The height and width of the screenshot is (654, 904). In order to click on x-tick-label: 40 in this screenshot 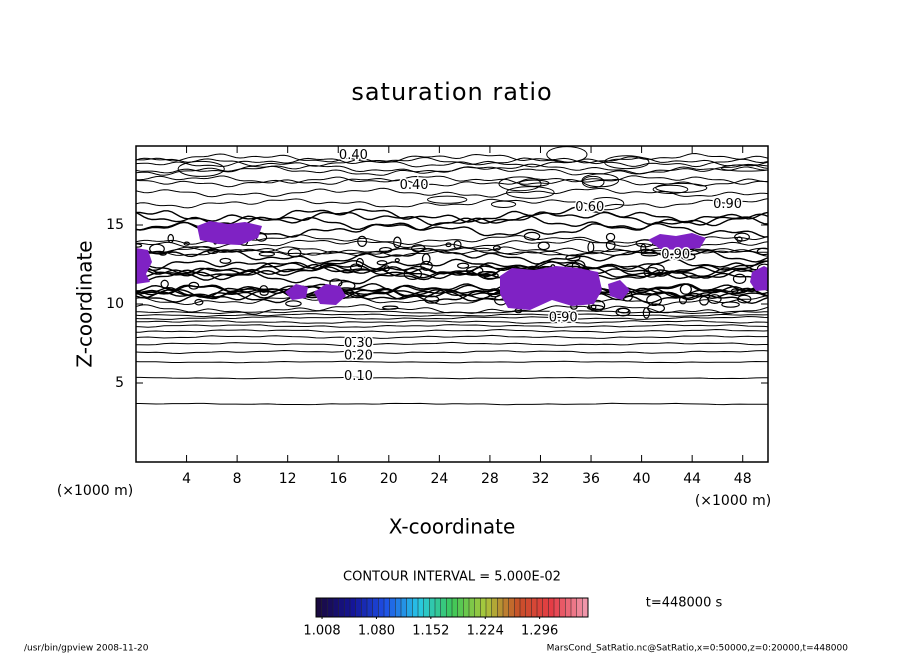, I will do `click(642, 479)`.